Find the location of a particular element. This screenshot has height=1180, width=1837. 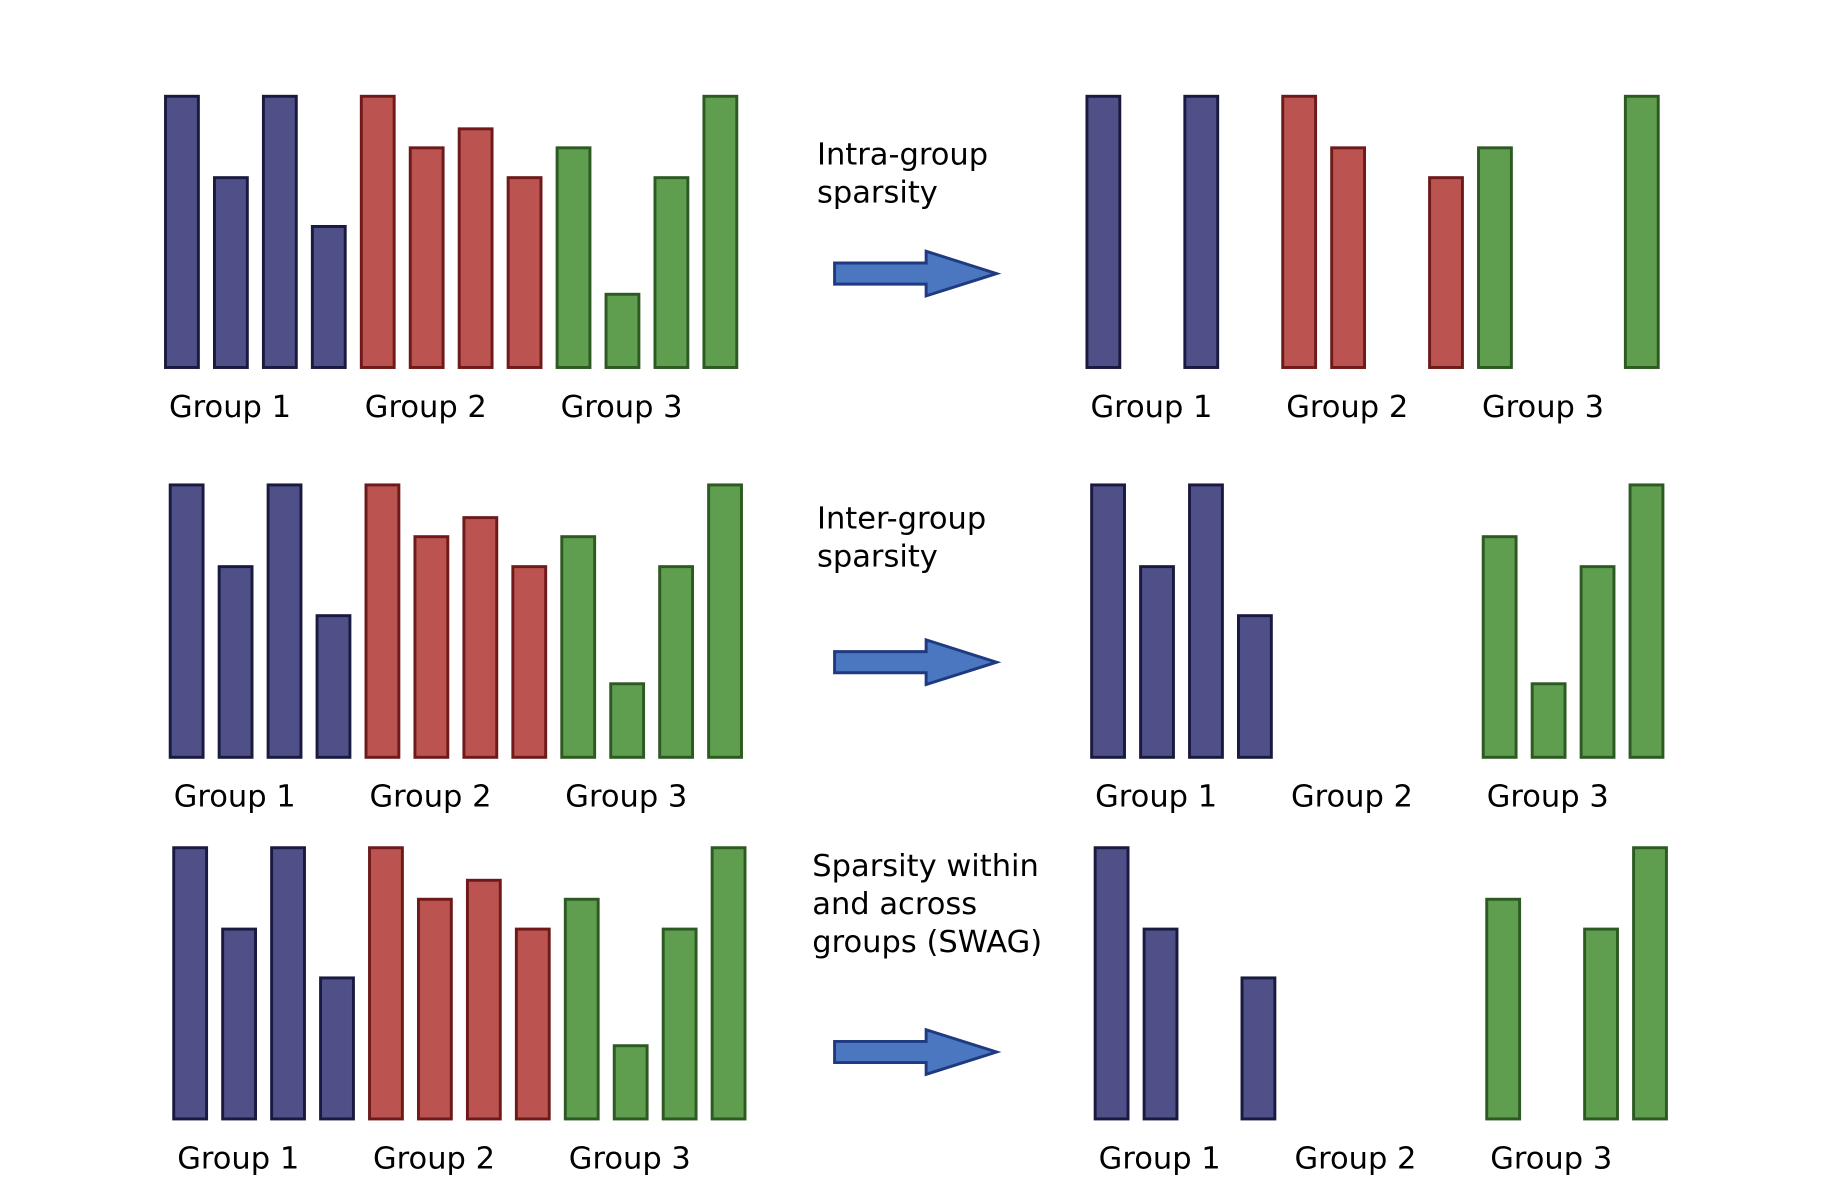

arrow-right-icon-row3 is located at coordinates (917, 1052).